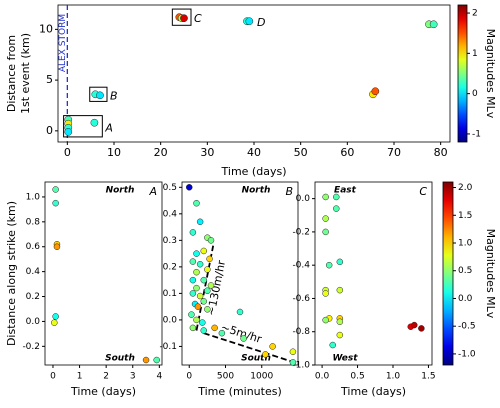 Image resolution: width=500 pixels, height=408 pixels. I want to click on x-axis-label: Time (minutes), so click(239, 391).